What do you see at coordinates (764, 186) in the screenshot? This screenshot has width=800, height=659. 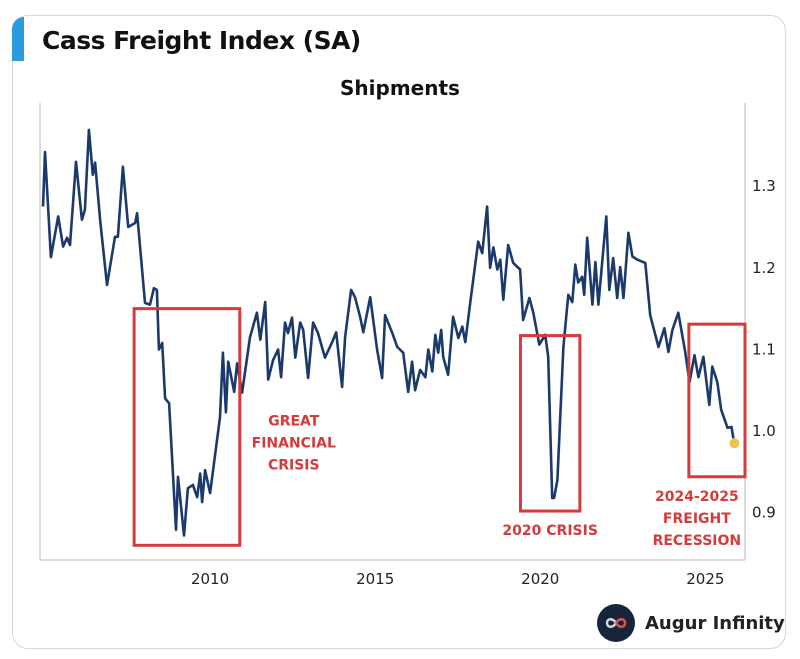 I see `y-tick-label: 1.3` at bounding box center [764, 186].